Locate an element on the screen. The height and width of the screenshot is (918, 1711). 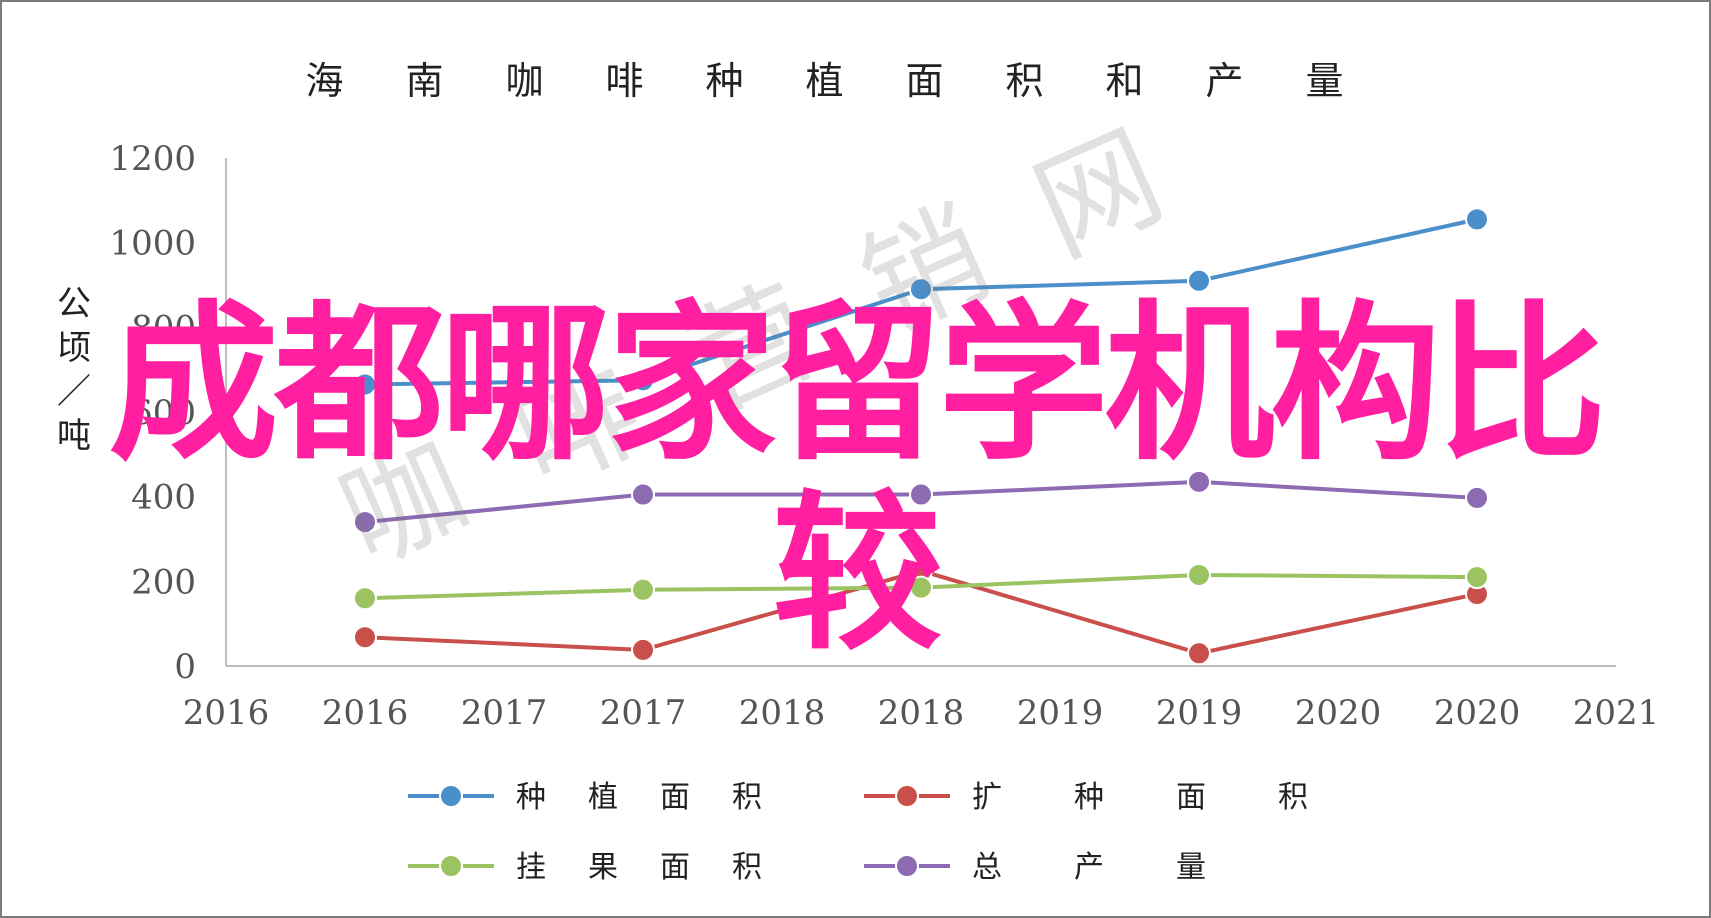
y-axis-label: 公顷／吨 is located at coordinates (74, 370).